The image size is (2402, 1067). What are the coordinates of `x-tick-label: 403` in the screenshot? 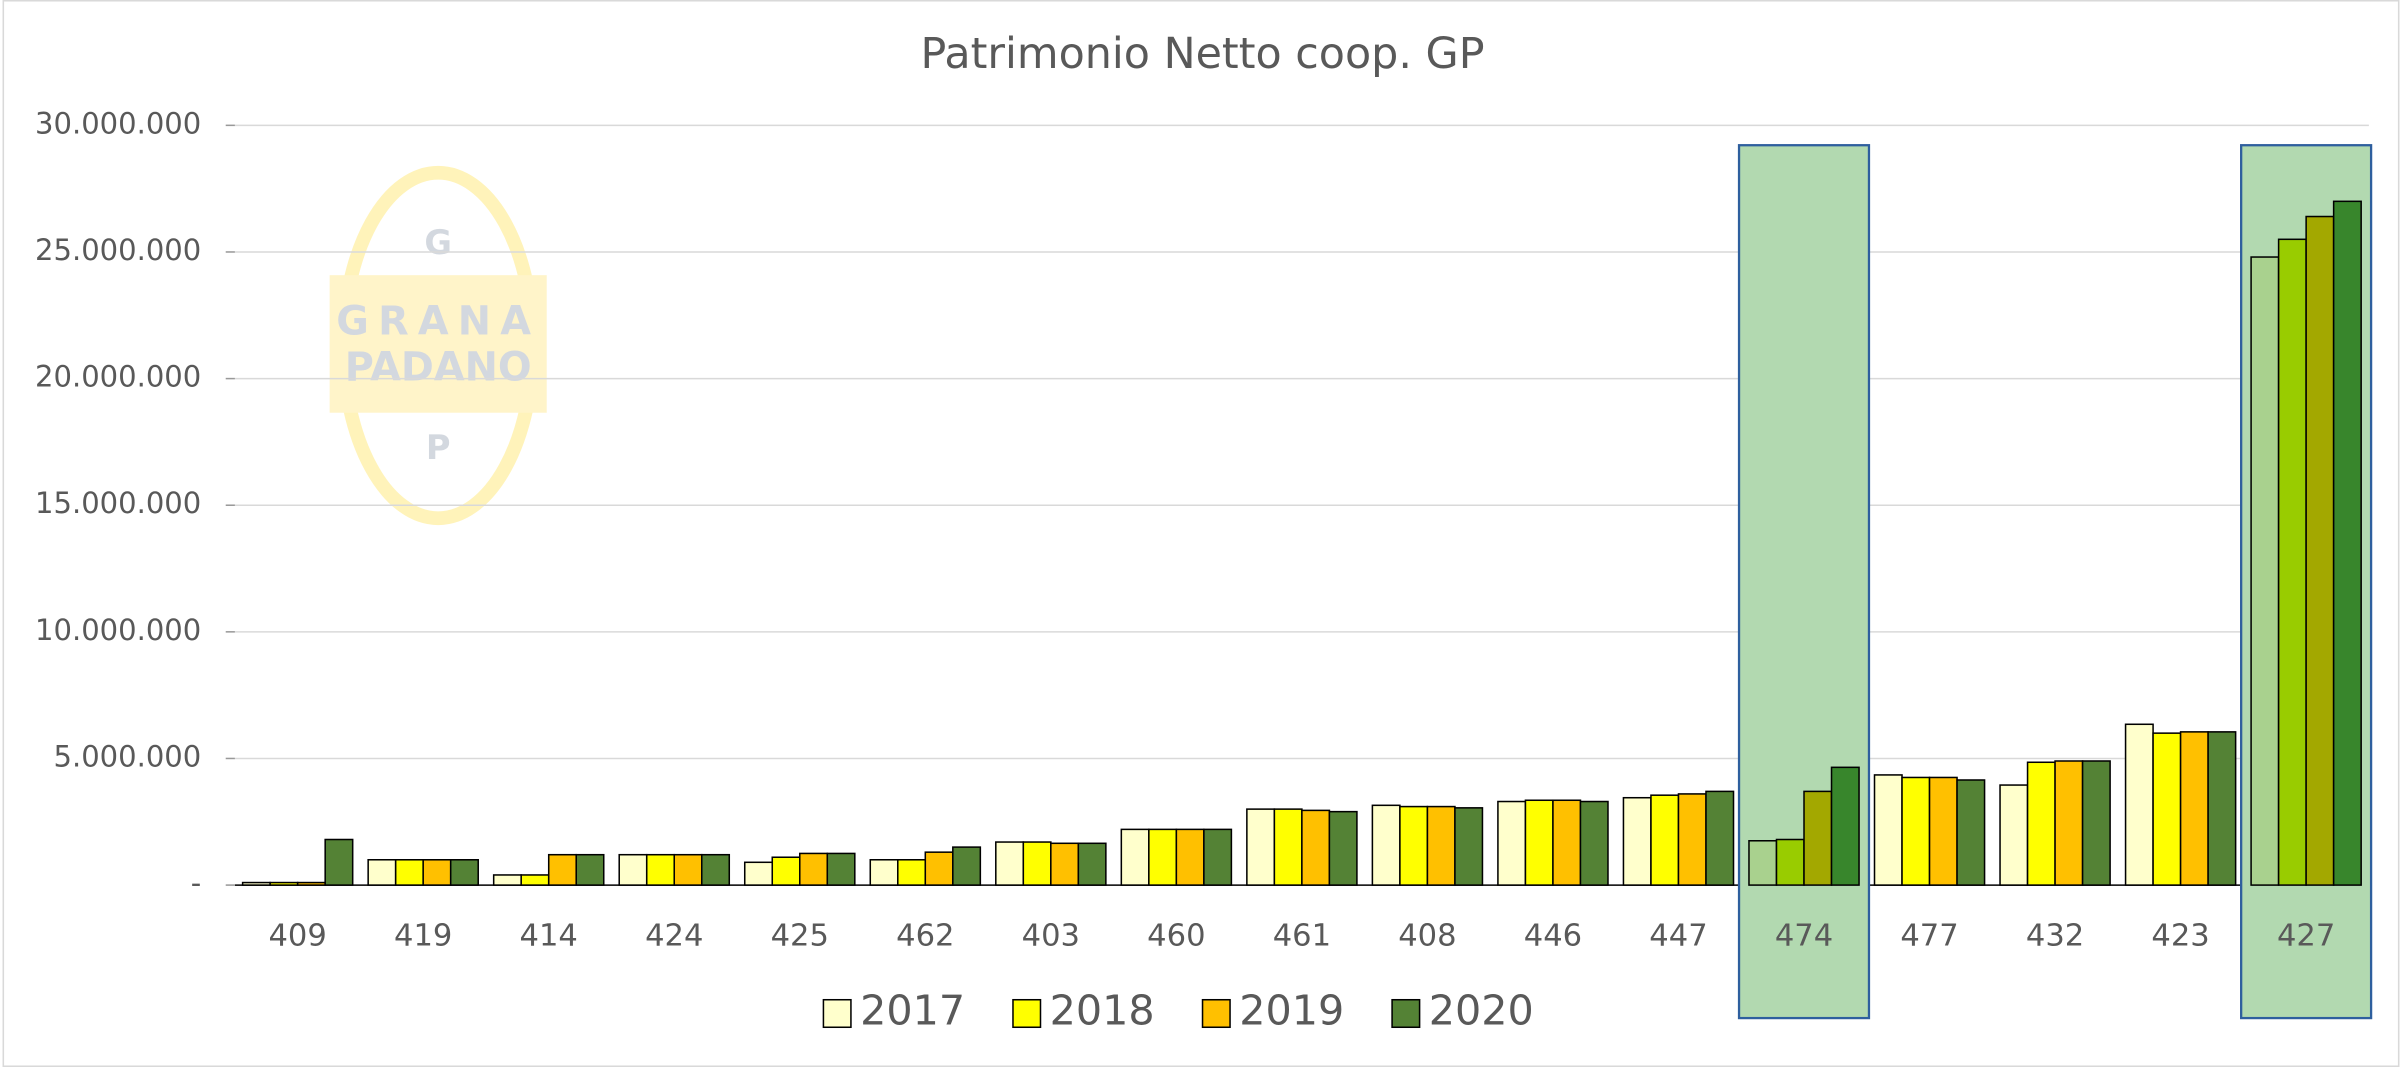 It's located at (1051, 936).